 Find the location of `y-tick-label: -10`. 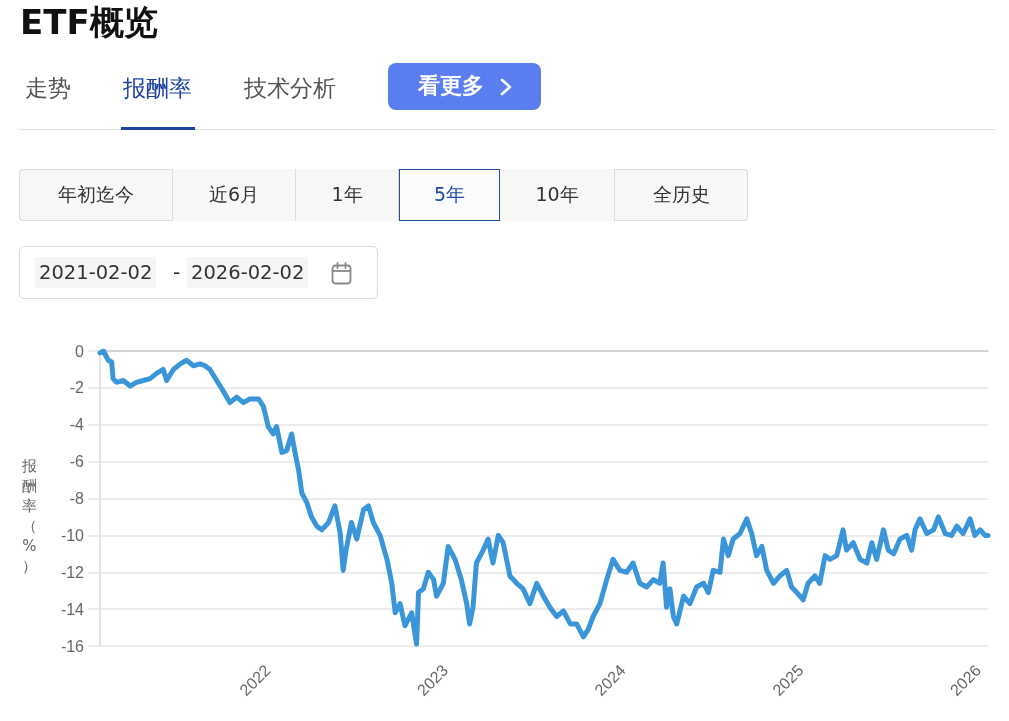

y-tick-label: -10 is located at coordinates (72, 535).